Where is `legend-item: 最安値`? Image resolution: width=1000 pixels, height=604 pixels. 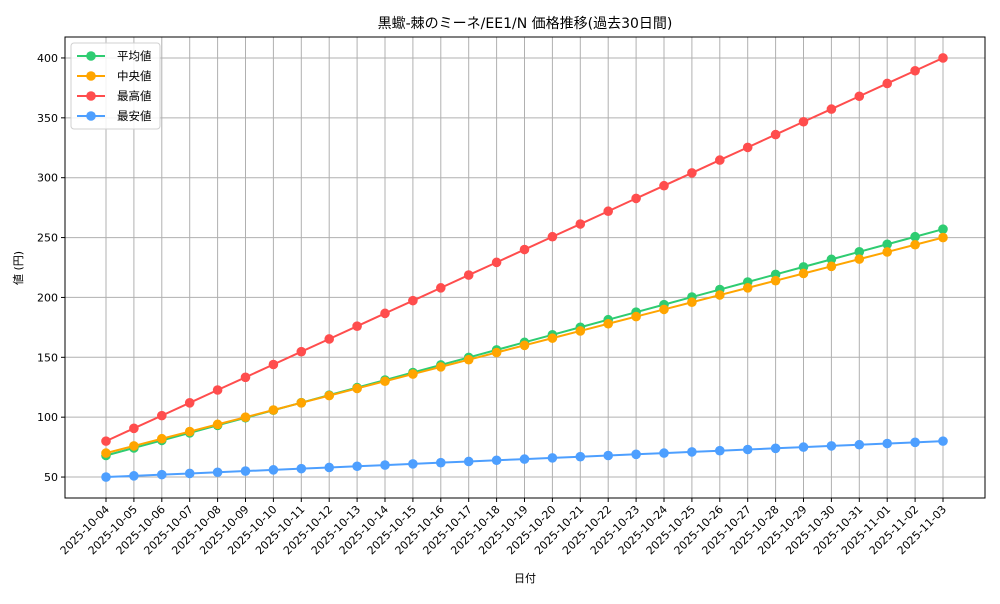 legend-item: 最安値 is located at coordinates (114, 116).